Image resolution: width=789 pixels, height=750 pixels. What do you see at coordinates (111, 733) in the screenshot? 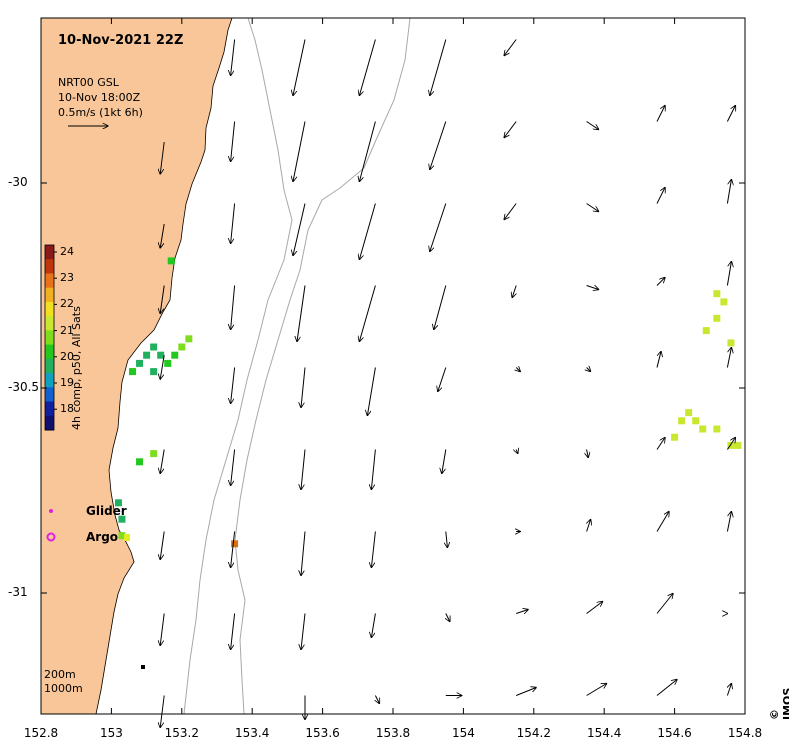
I see `x-tick-label: 153` at bounding box center [111, 733].